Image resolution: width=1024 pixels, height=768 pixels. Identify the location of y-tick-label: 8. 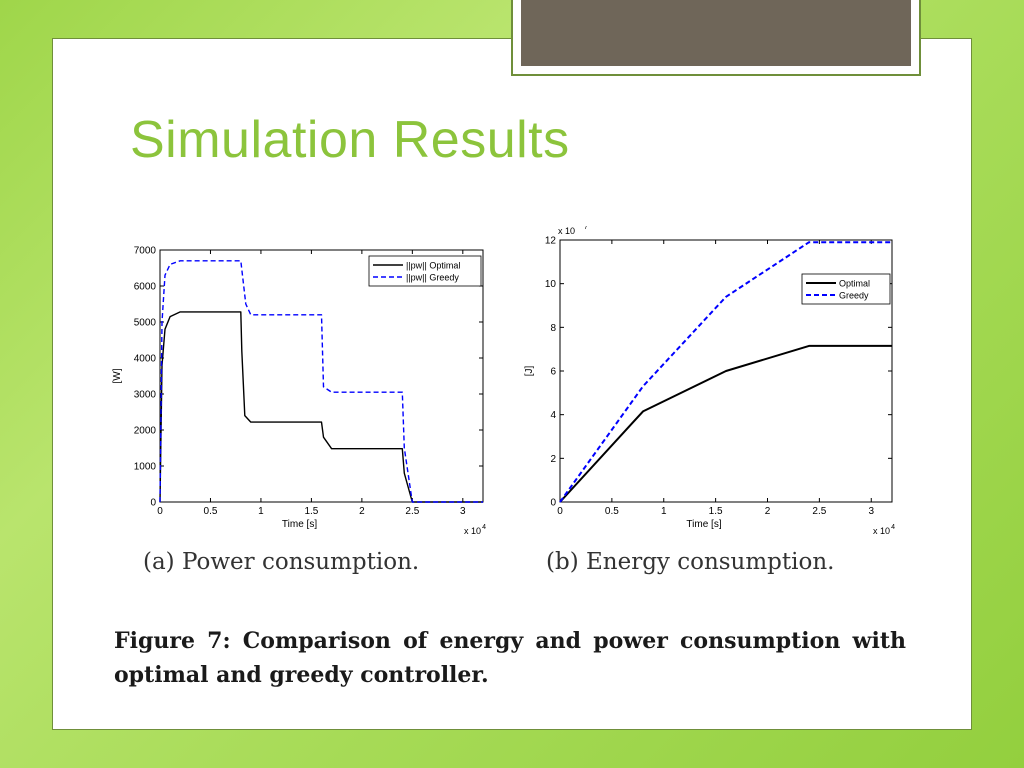
(553, 328).